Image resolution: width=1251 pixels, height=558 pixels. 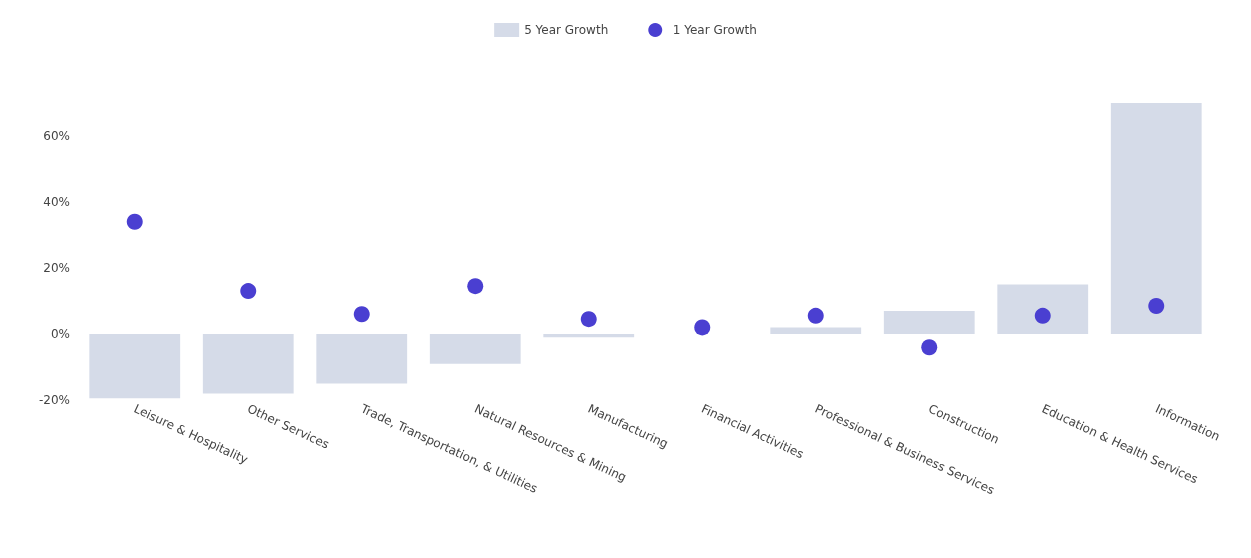 I want to click on y-tick-label: 20%, so click(x=56, y=268).